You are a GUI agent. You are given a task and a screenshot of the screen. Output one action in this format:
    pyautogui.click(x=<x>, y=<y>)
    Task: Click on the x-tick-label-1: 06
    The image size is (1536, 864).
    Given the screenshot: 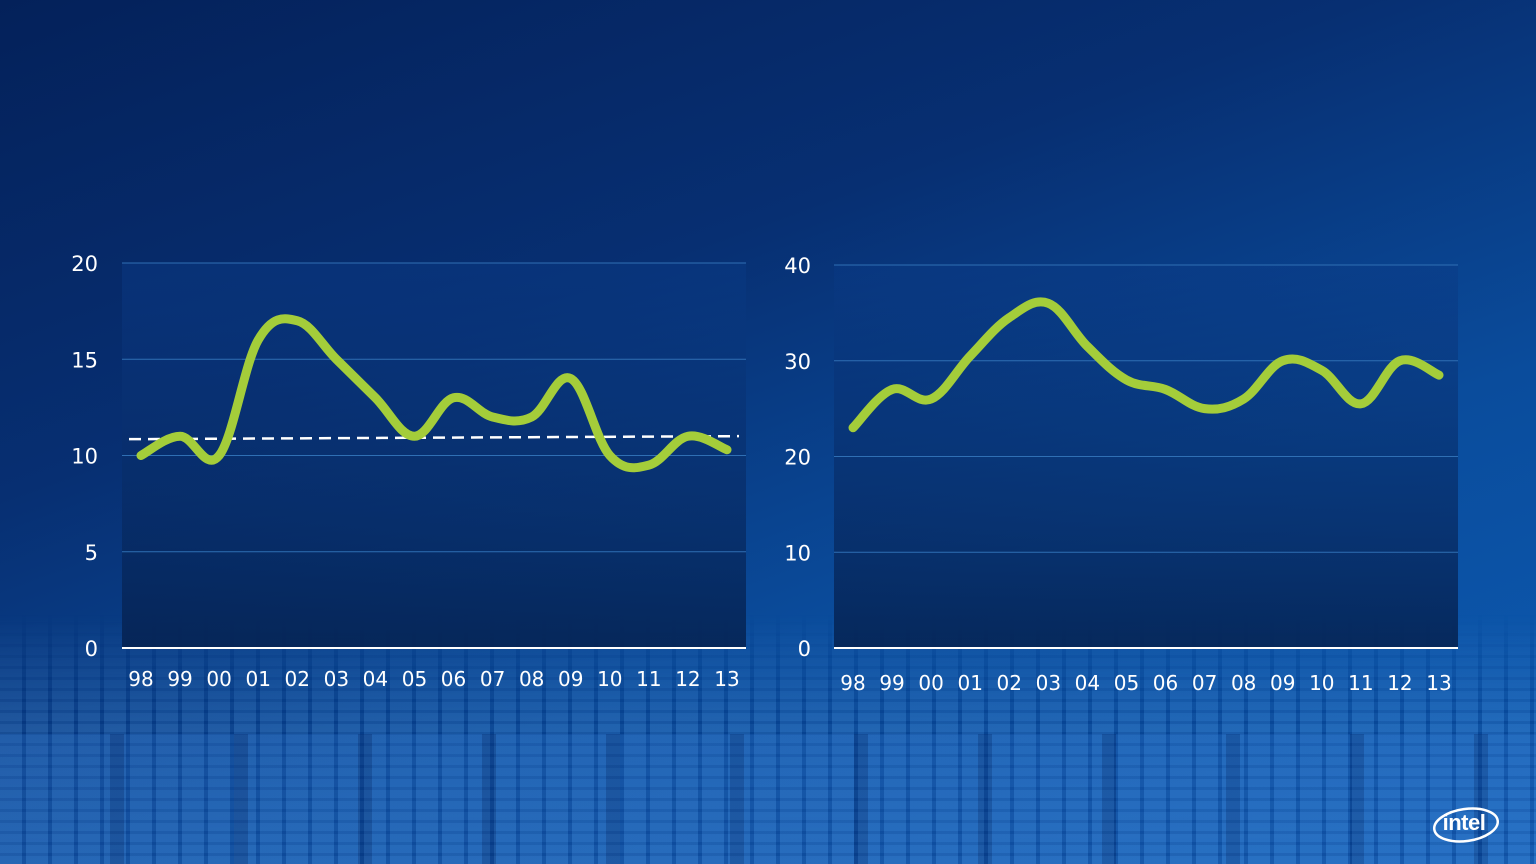 What is the action you would take?
    pyautogui.click(x=453, y=679)
    